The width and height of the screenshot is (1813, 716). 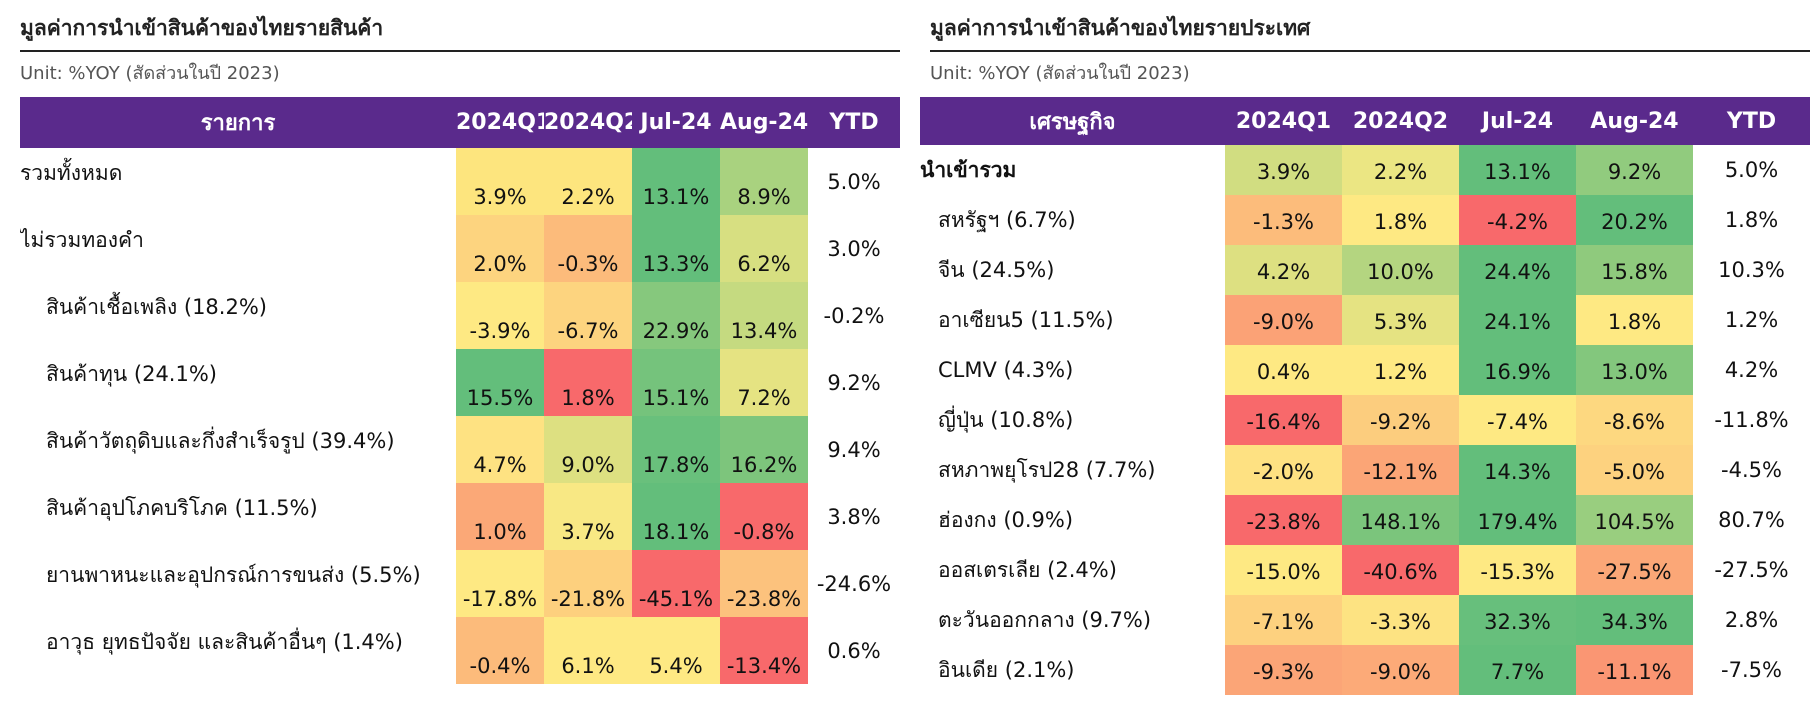 What do you see at coordinates (1283, 470) in the screenshot?
I see `country-value-cell: -2.0%` at bounding box center [1283, 470].